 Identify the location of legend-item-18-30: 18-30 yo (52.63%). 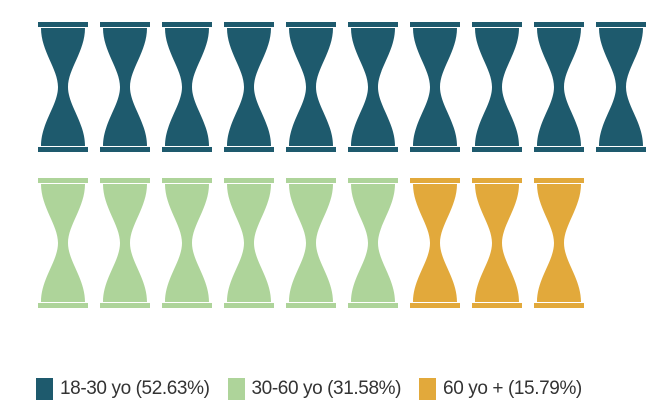
(123, 389).